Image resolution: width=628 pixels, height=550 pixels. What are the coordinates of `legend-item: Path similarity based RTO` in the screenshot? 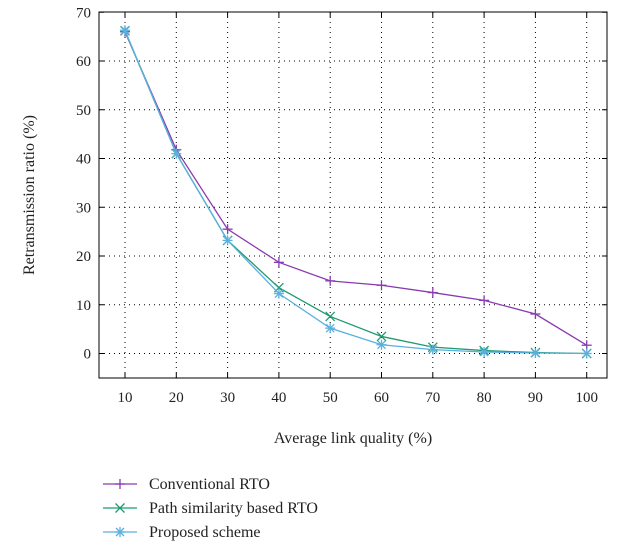 It's located at (210, 508).